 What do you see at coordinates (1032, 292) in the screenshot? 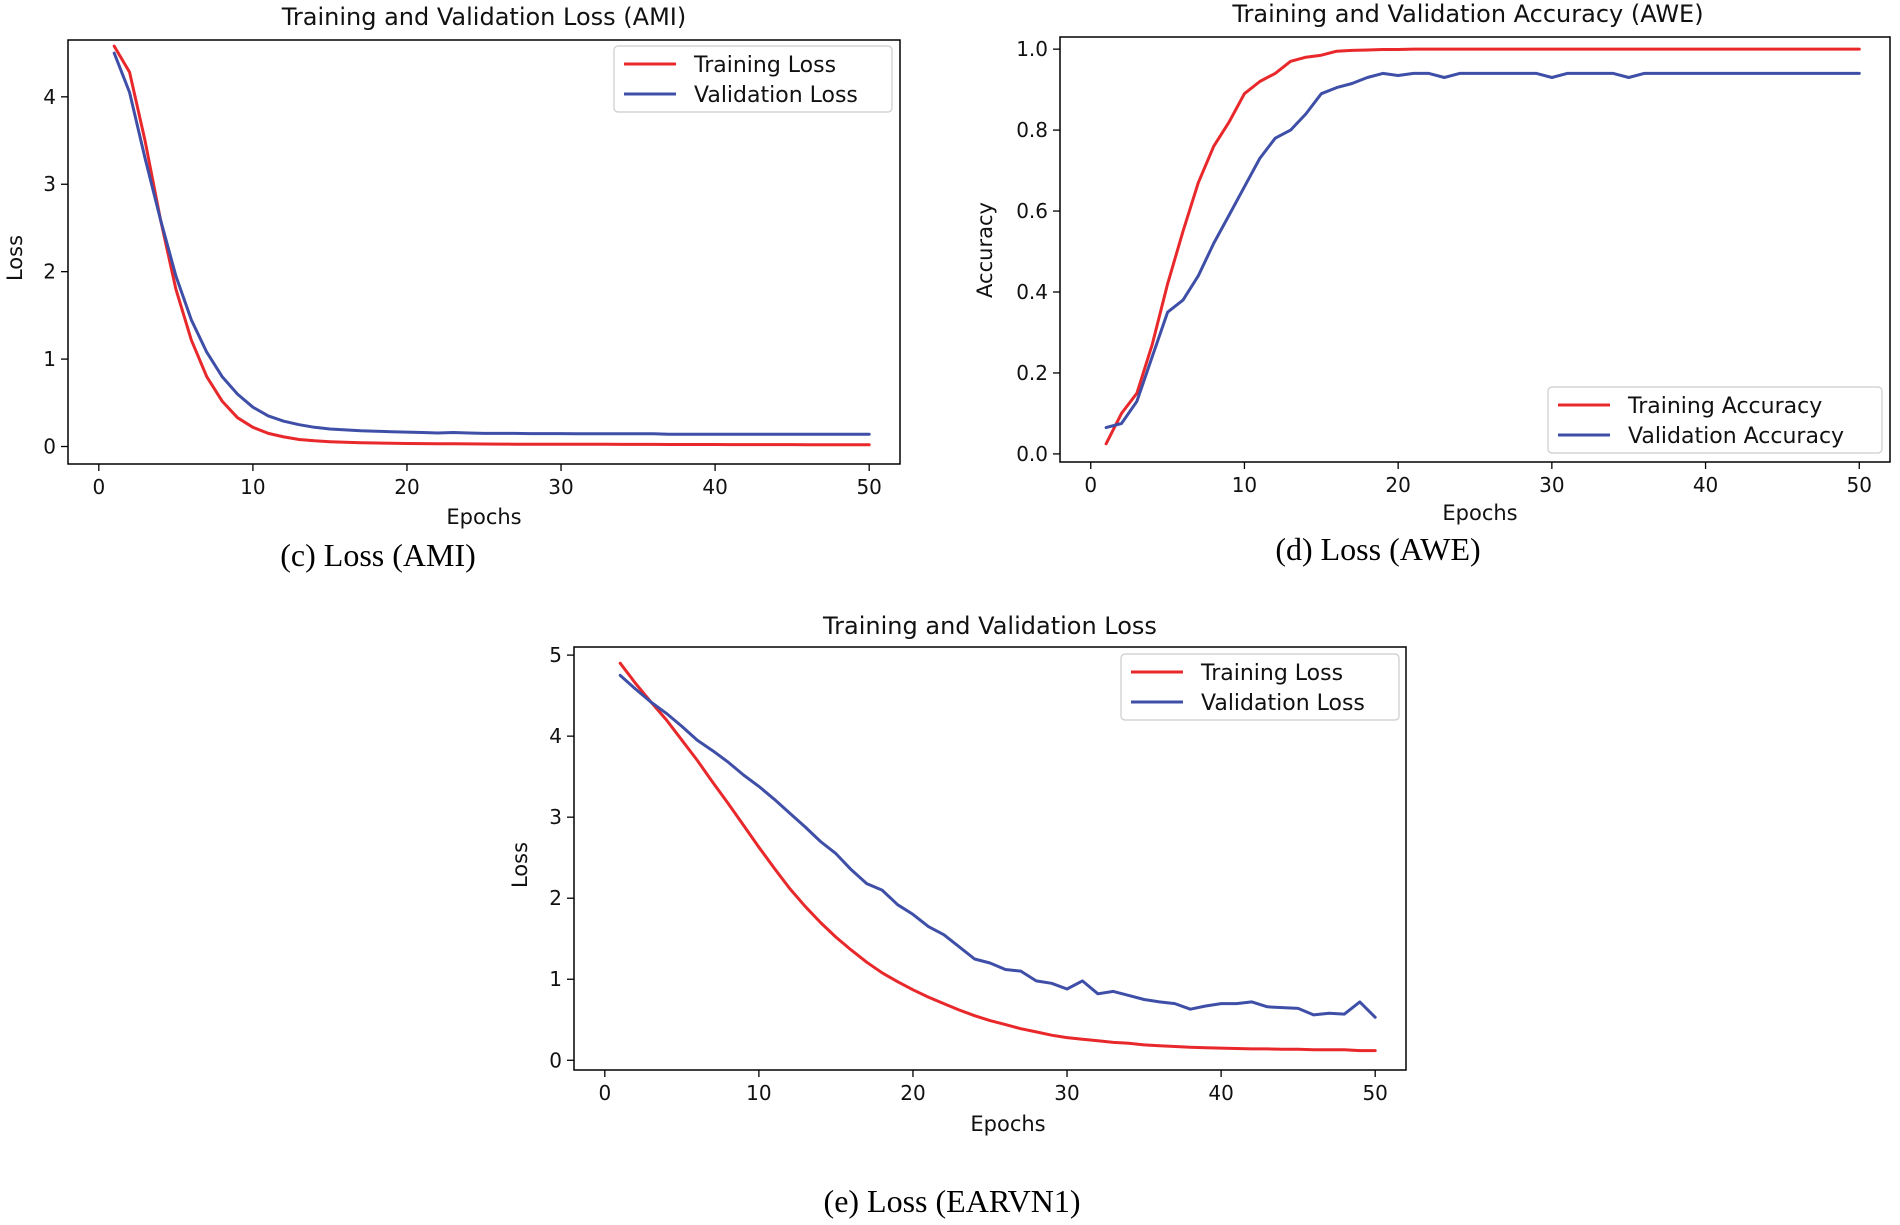
I see `y-tick-label: 0.4` at bounding box center [1032, 292].